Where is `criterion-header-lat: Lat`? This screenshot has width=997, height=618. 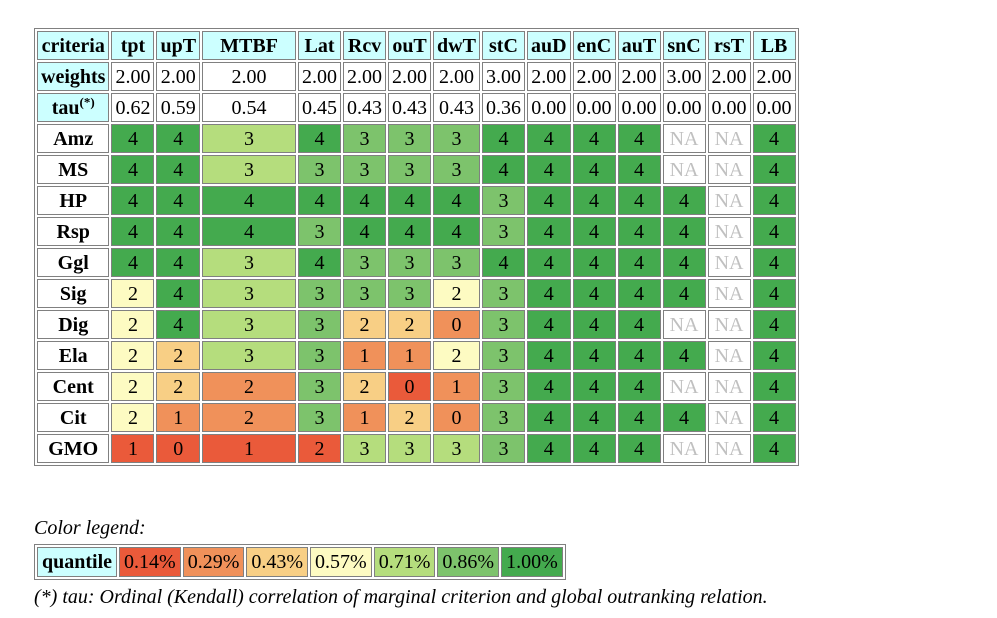 criterion-header-lat: Lat is located at coordinates (320, 45).